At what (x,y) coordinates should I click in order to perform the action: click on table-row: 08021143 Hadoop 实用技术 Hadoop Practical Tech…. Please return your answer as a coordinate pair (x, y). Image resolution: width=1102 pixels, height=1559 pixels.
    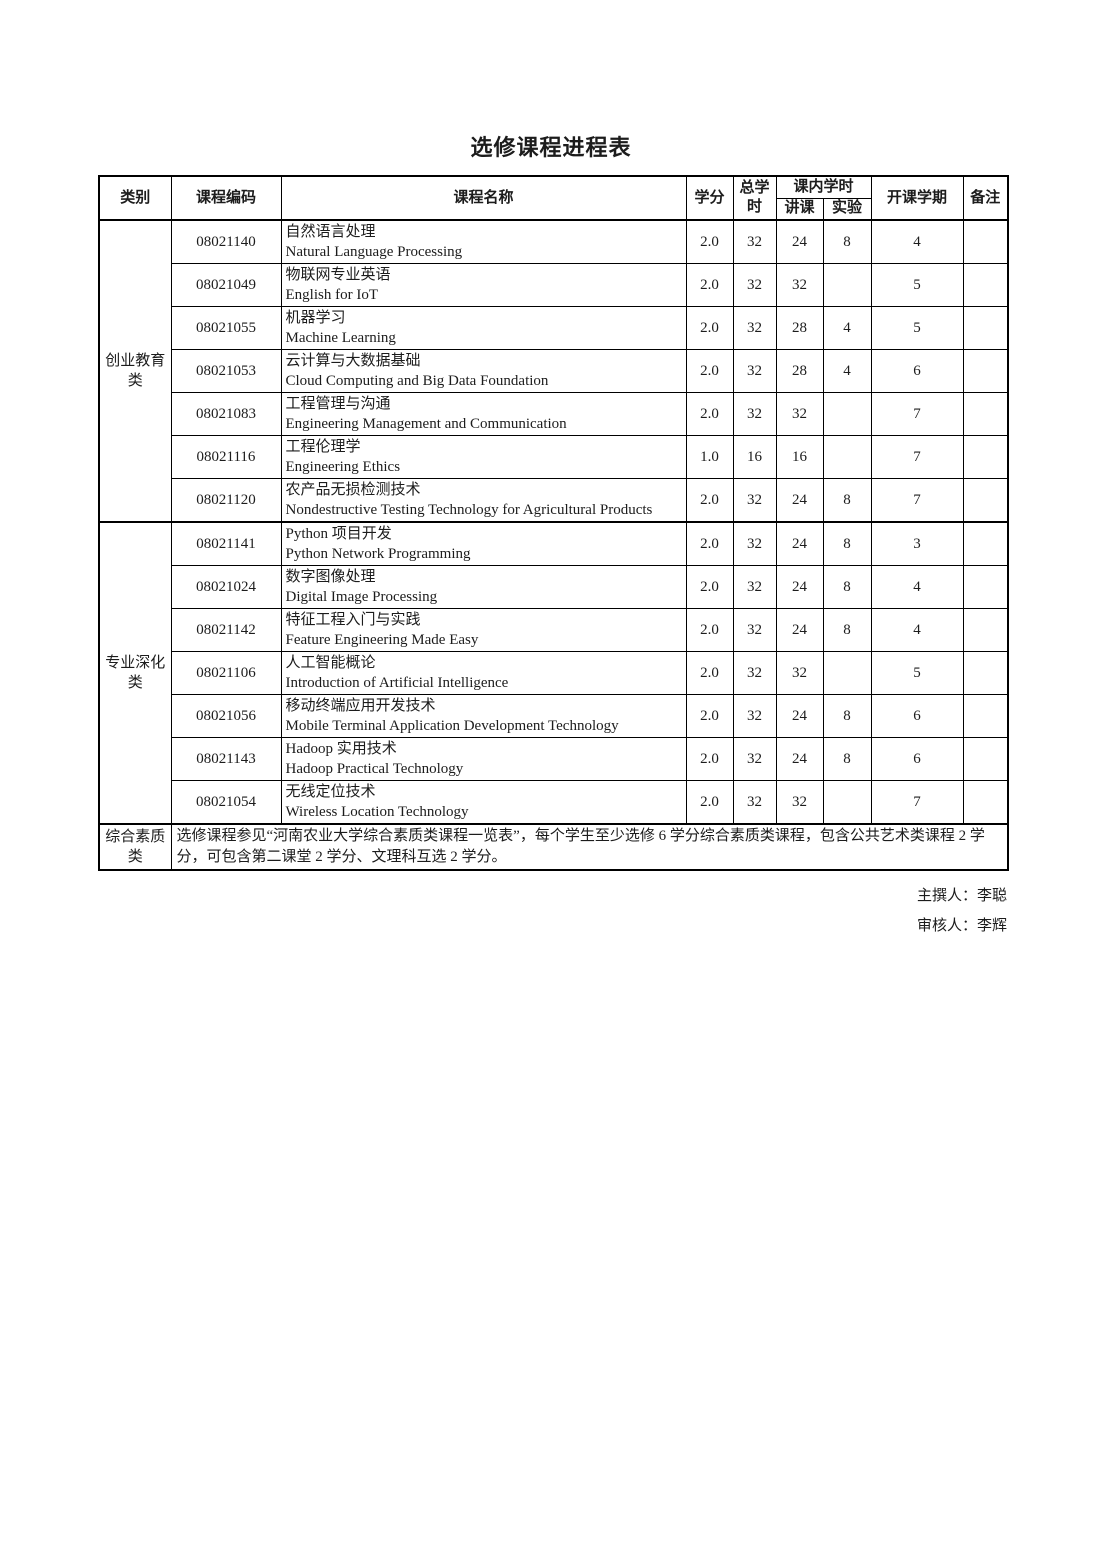
    Looking at the image, I should click on (554, 759).